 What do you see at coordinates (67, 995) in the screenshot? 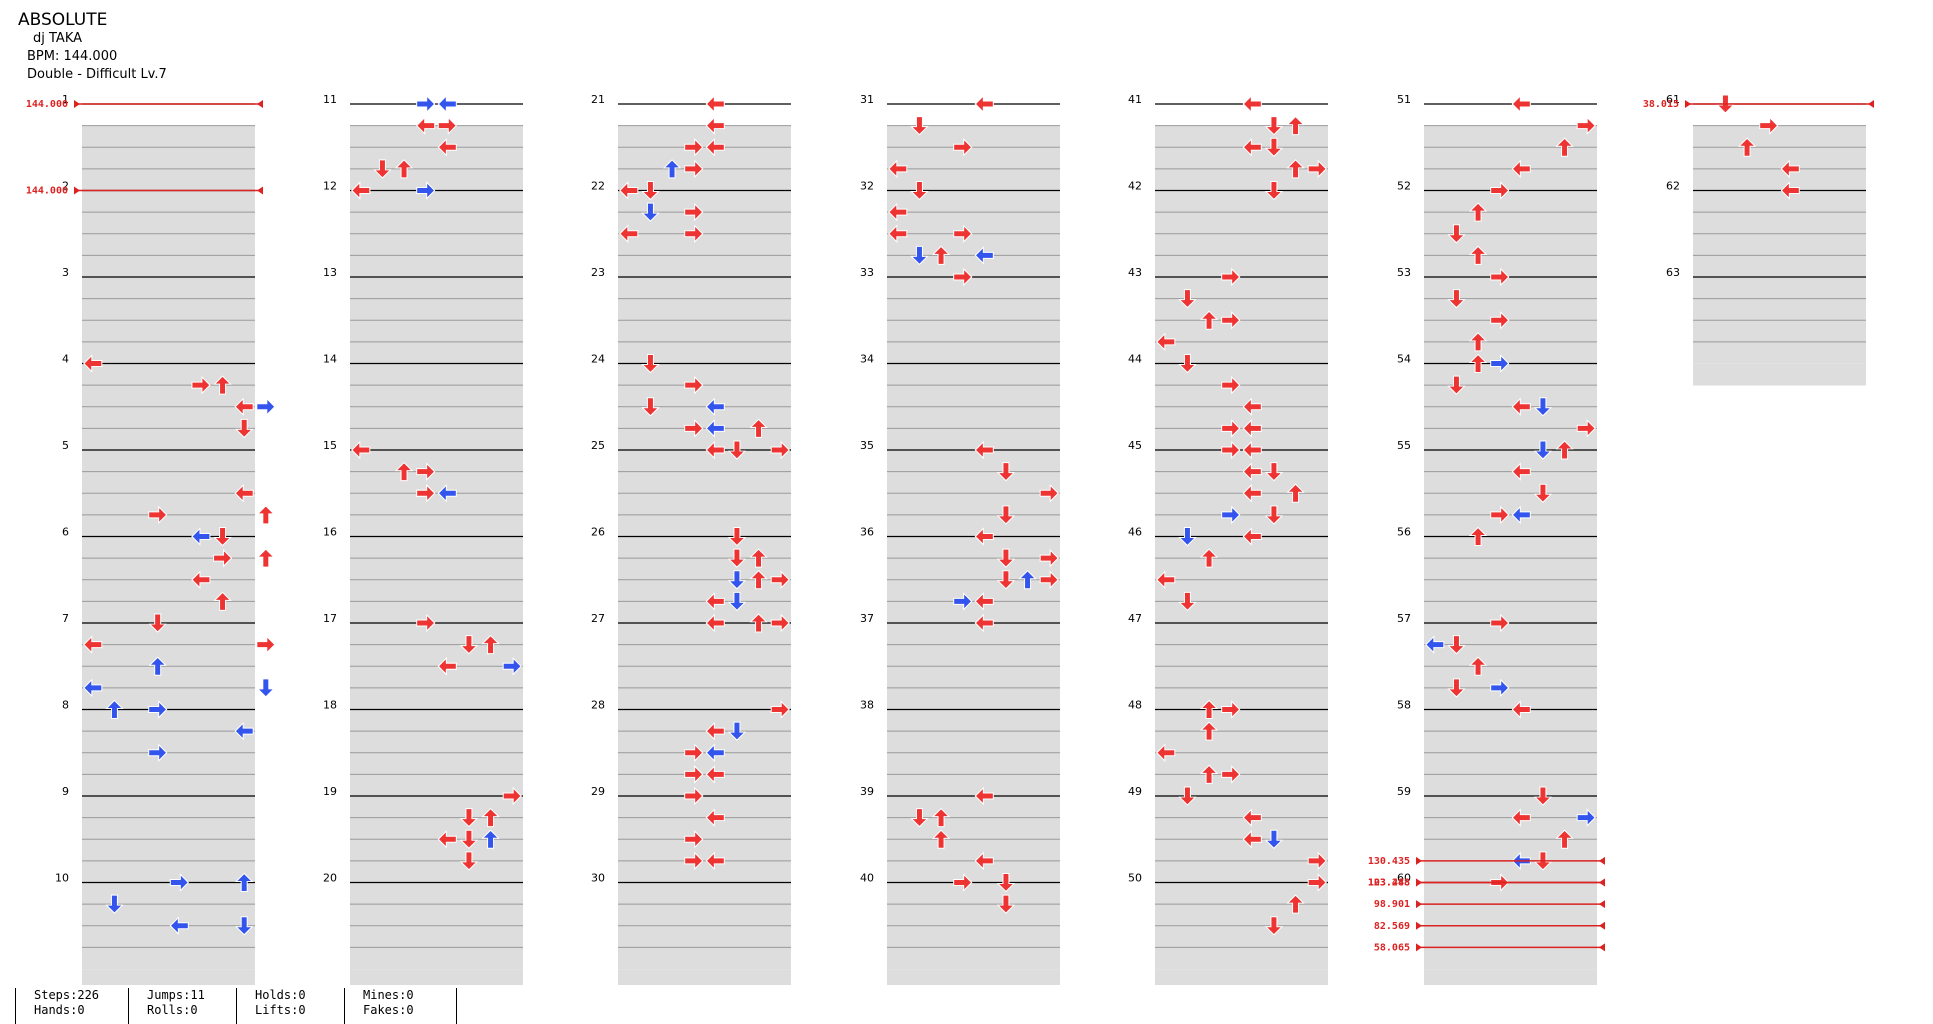
I see `stat-steps: Steps:226` at bounding box center [67, 995].